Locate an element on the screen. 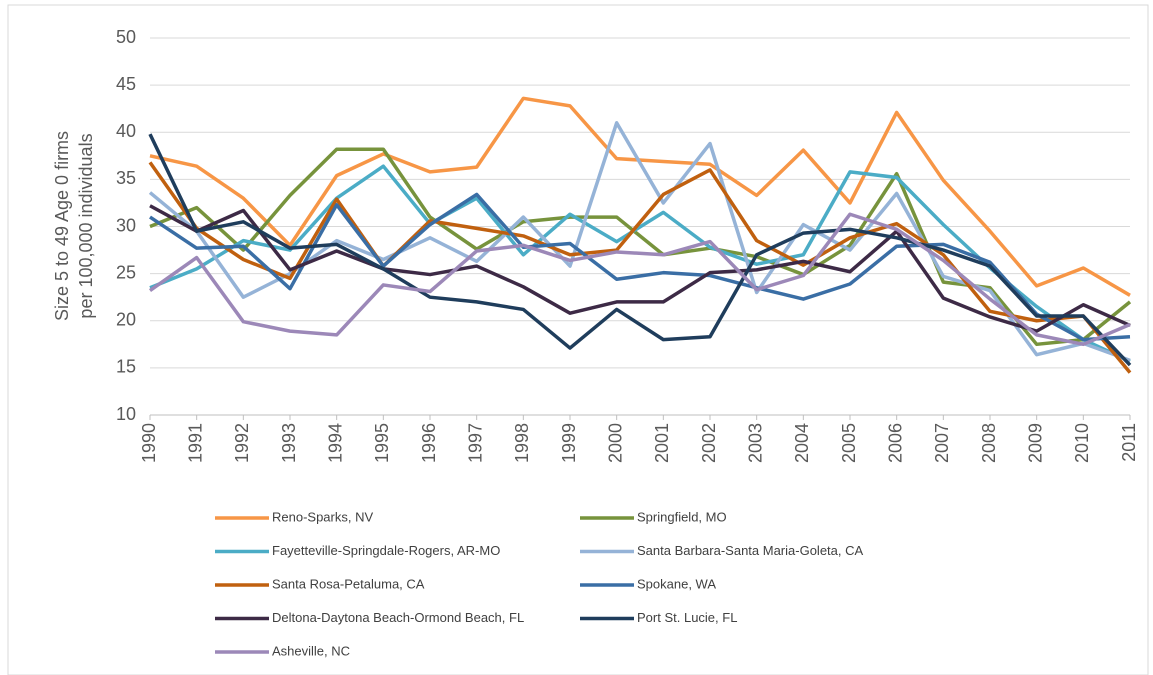 The width and height of the screenshot is (1153, 675). x-tick-label: 2001 is located at coordinates (662, 443).